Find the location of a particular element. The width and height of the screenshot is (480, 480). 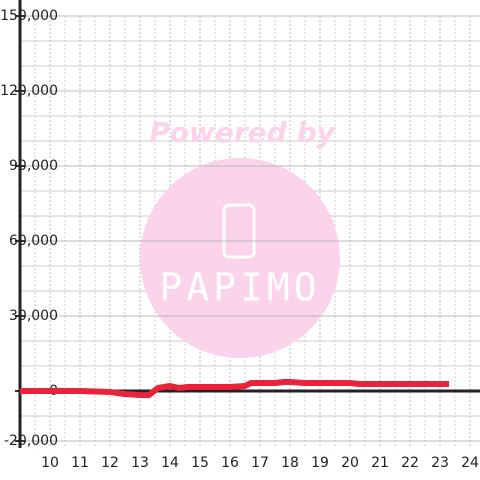

x-tick-label: 11 is located at coordinates (80, 463).